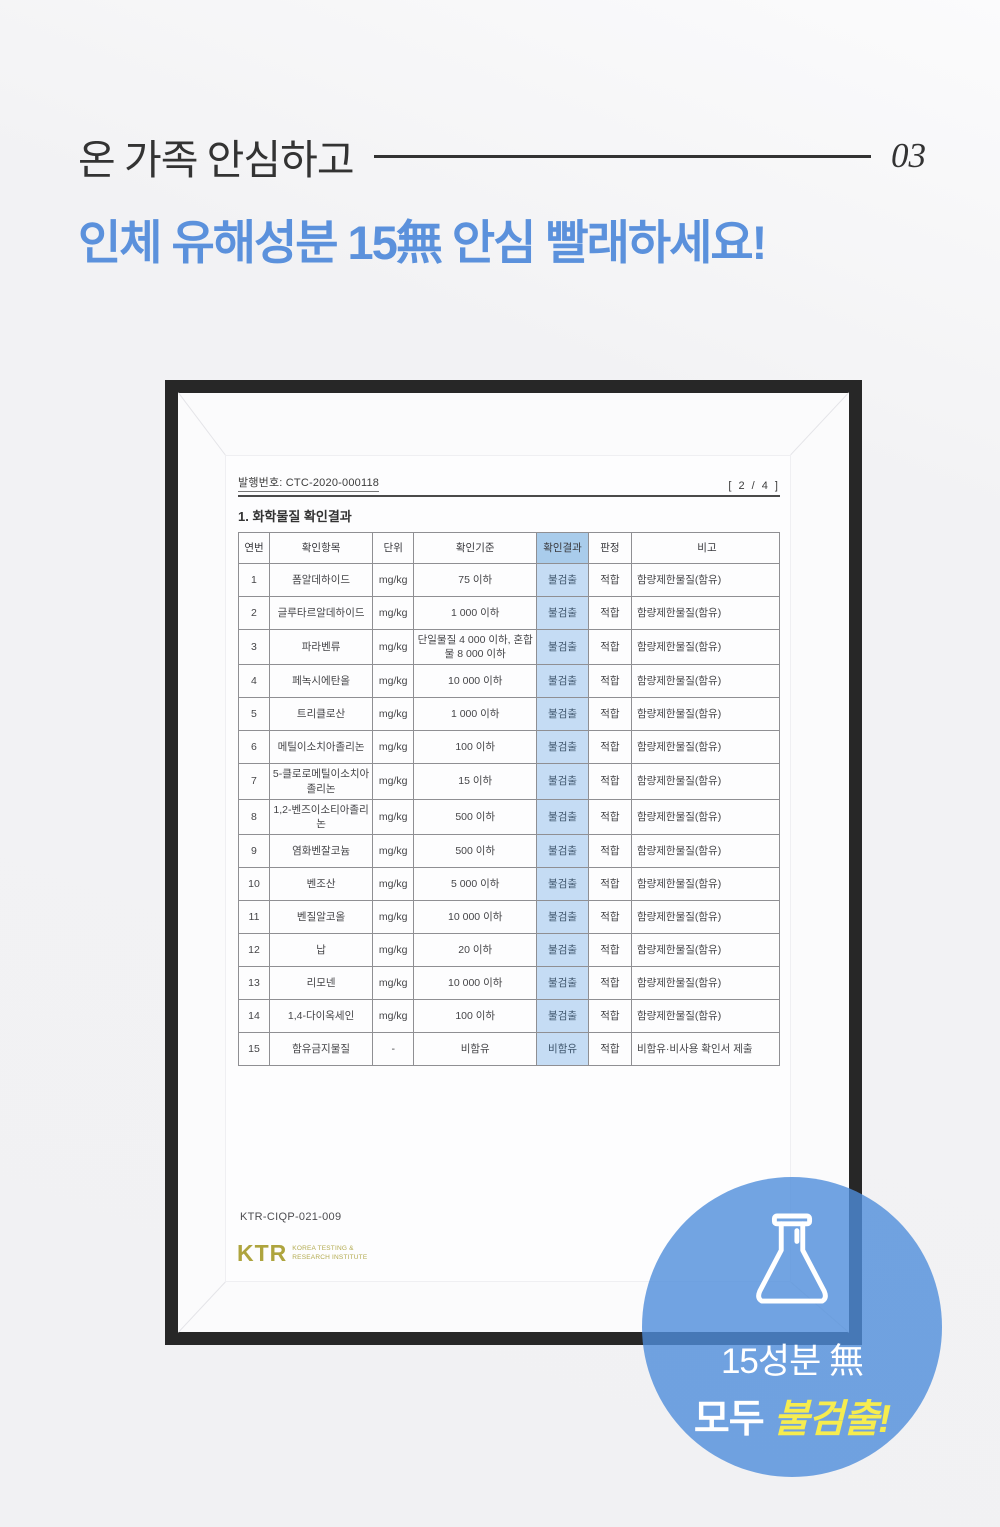 This screenshot has width=1000, height=1527. I want to click on table-cell: 단일물질 4 000 이하, 혼합물 8 000 이하, so click(475, 647).